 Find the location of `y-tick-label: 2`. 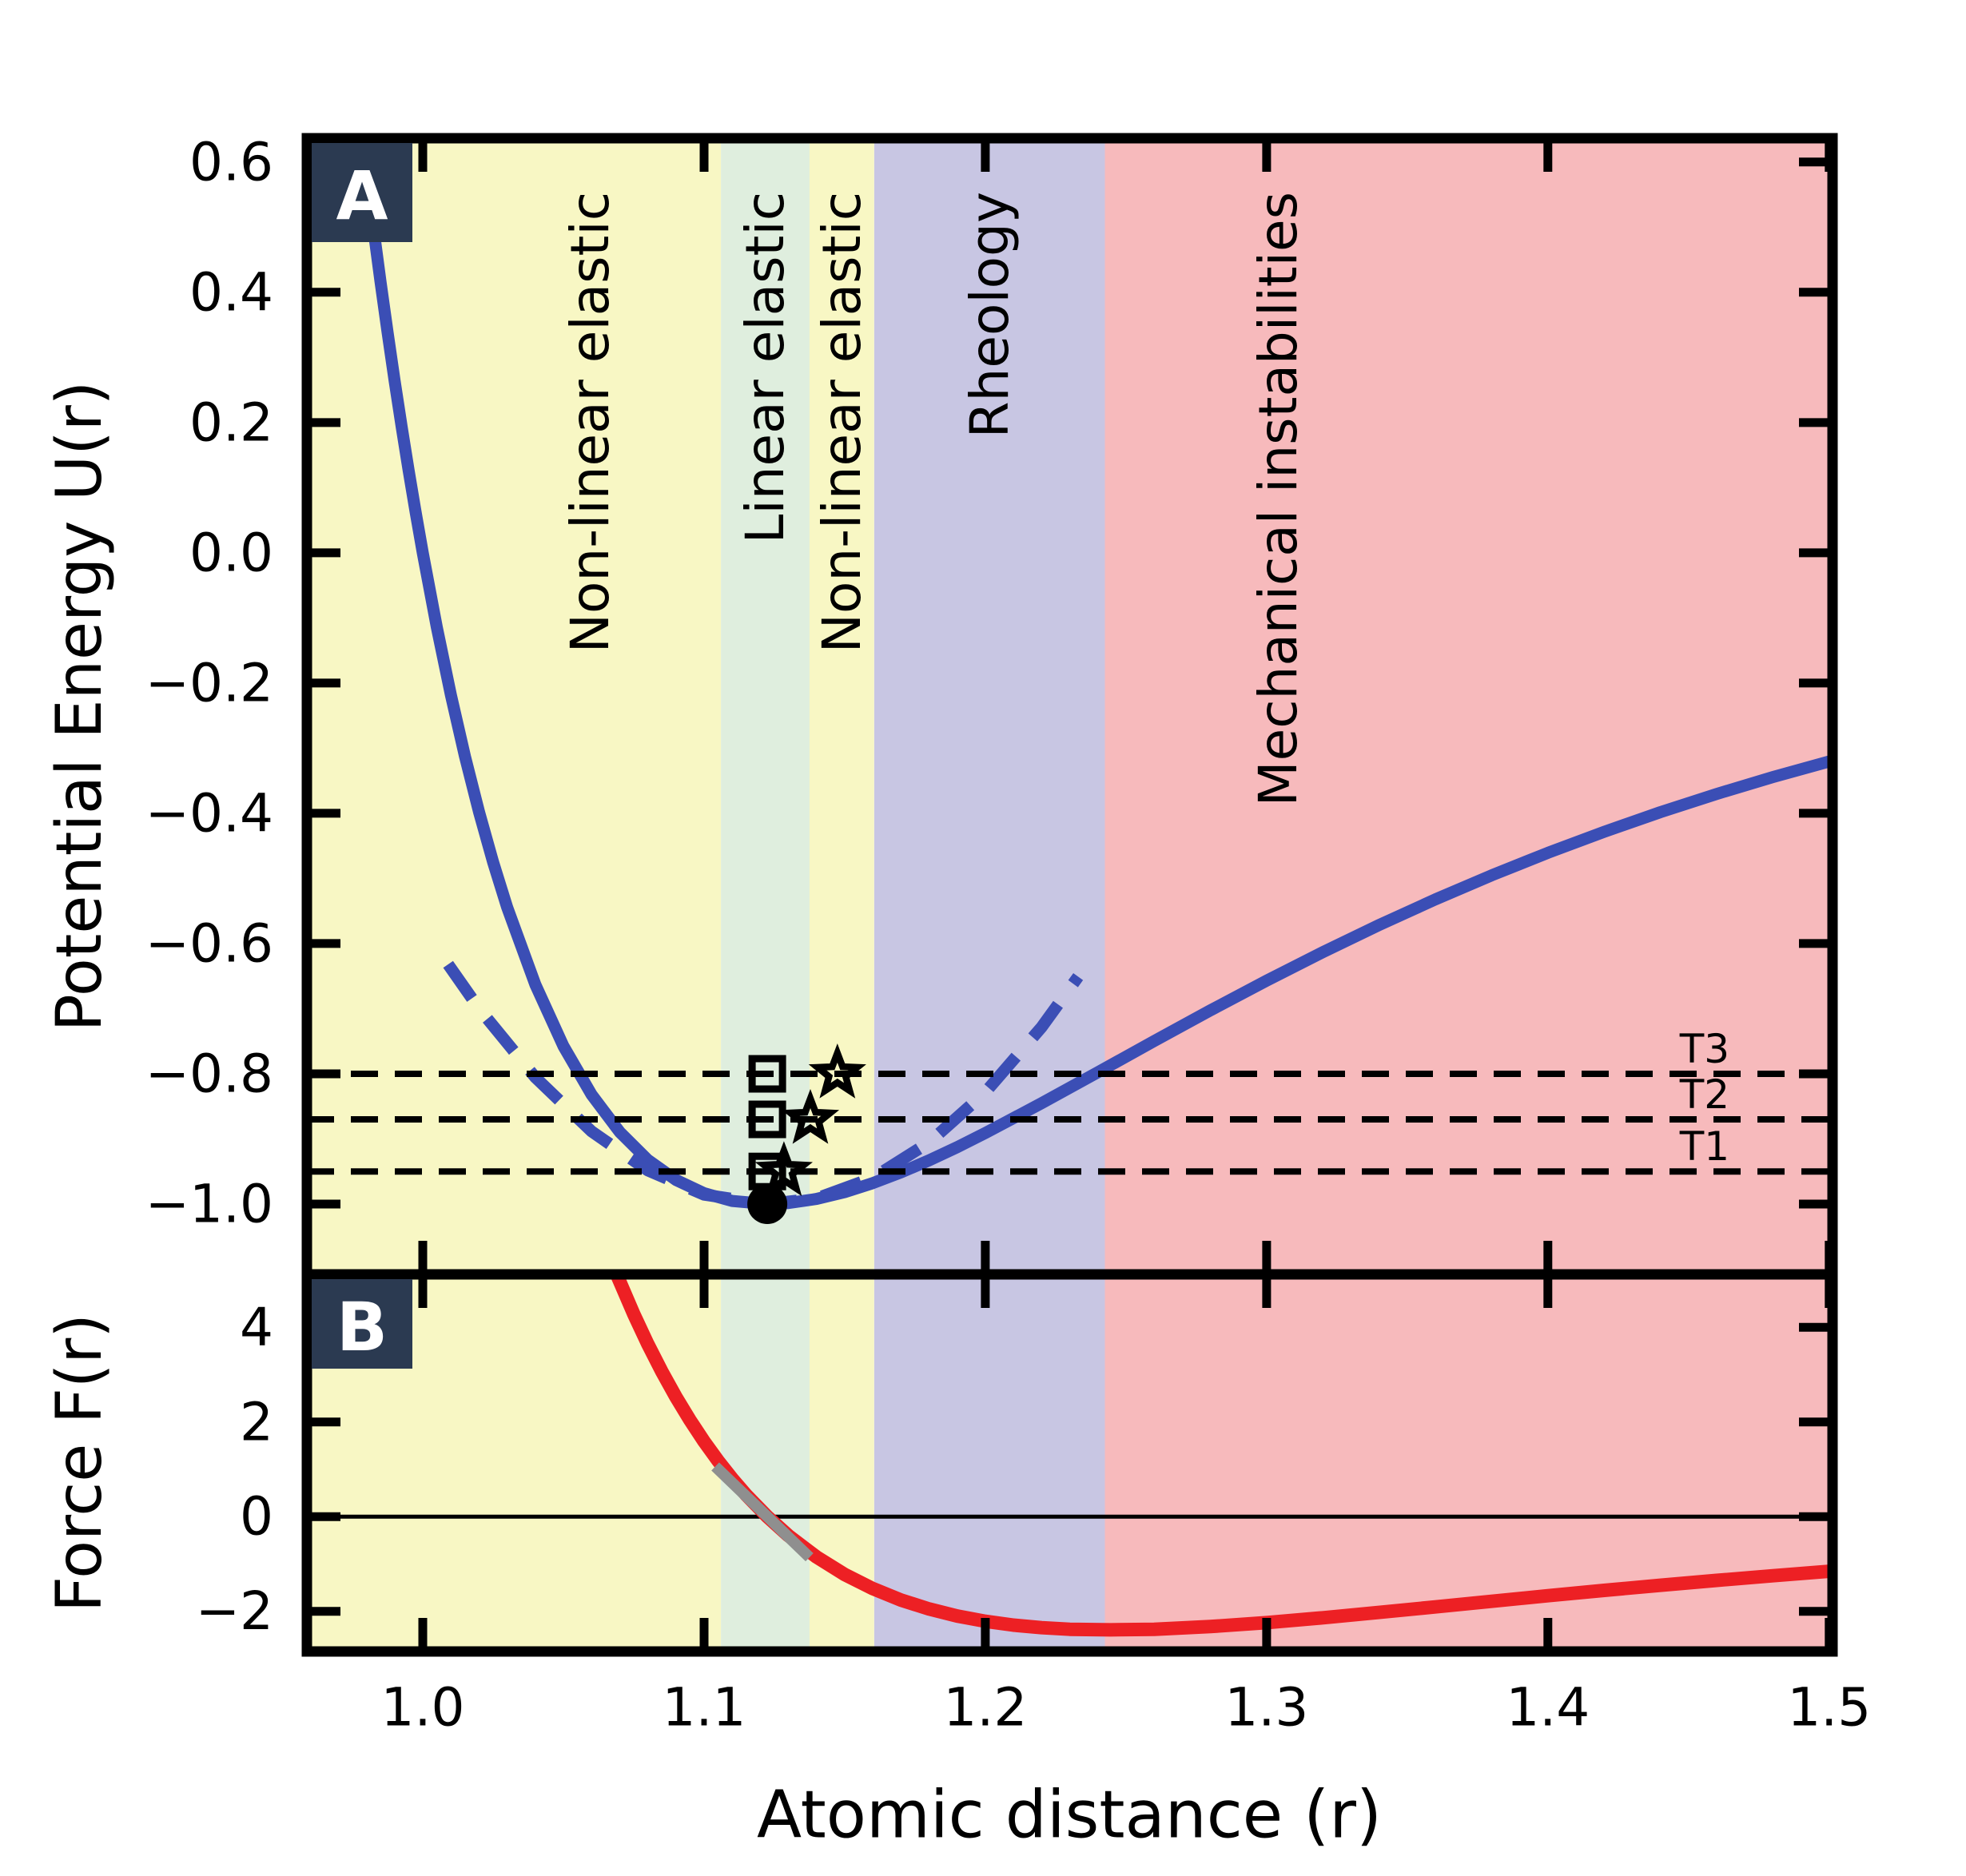

y-tick-label: 2 is located at coordinates (256, 1422).